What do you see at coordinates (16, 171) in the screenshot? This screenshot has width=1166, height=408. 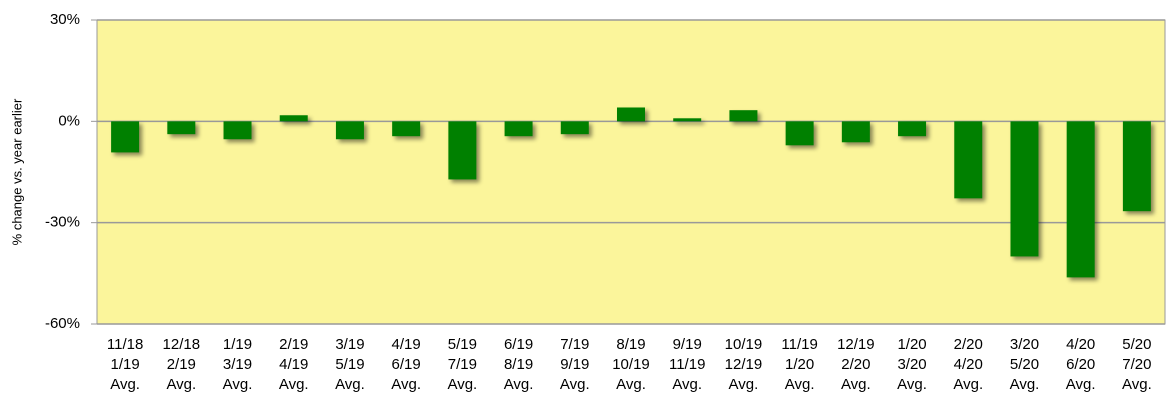 I see `y-axis-label: % change vs. year earlier` at bounding box center [16, 171].